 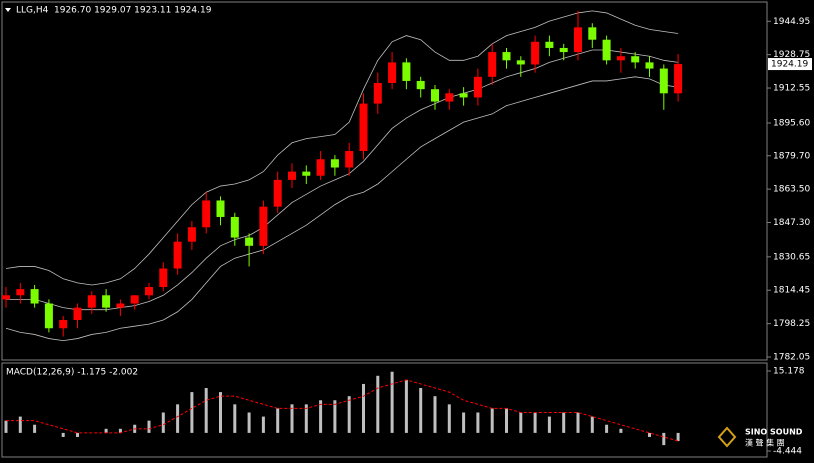 I want to click on y-tick-label: 1782.05, so click(x=791, y=358).